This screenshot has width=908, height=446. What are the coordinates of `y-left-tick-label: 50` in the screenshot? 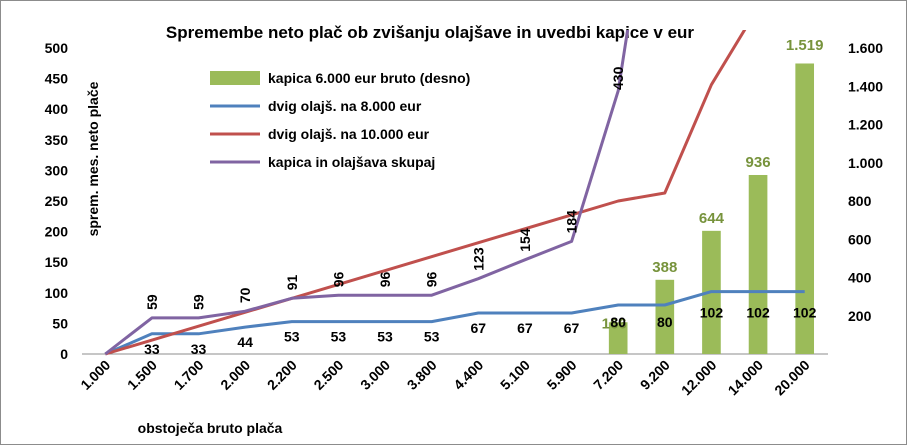 It's located at (60, 323).